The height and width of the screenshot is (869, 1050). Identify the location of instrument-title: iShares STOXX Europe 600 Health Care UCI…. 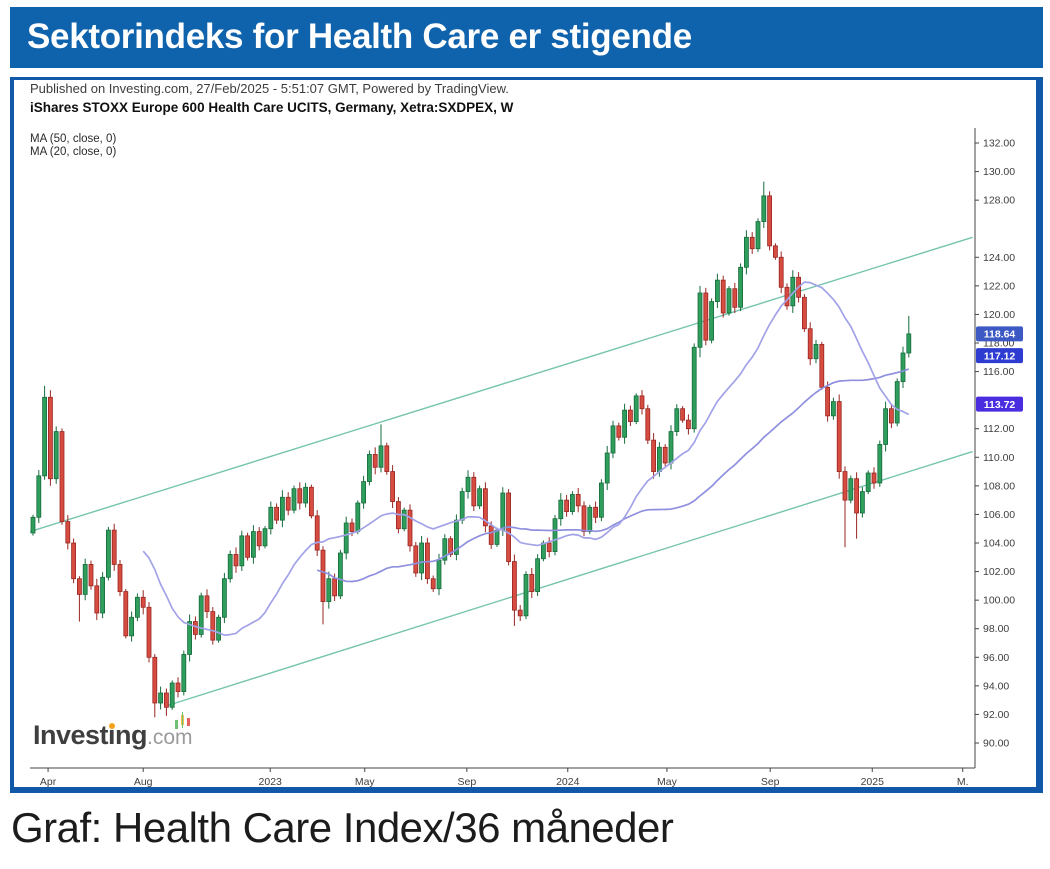
(272, 107).